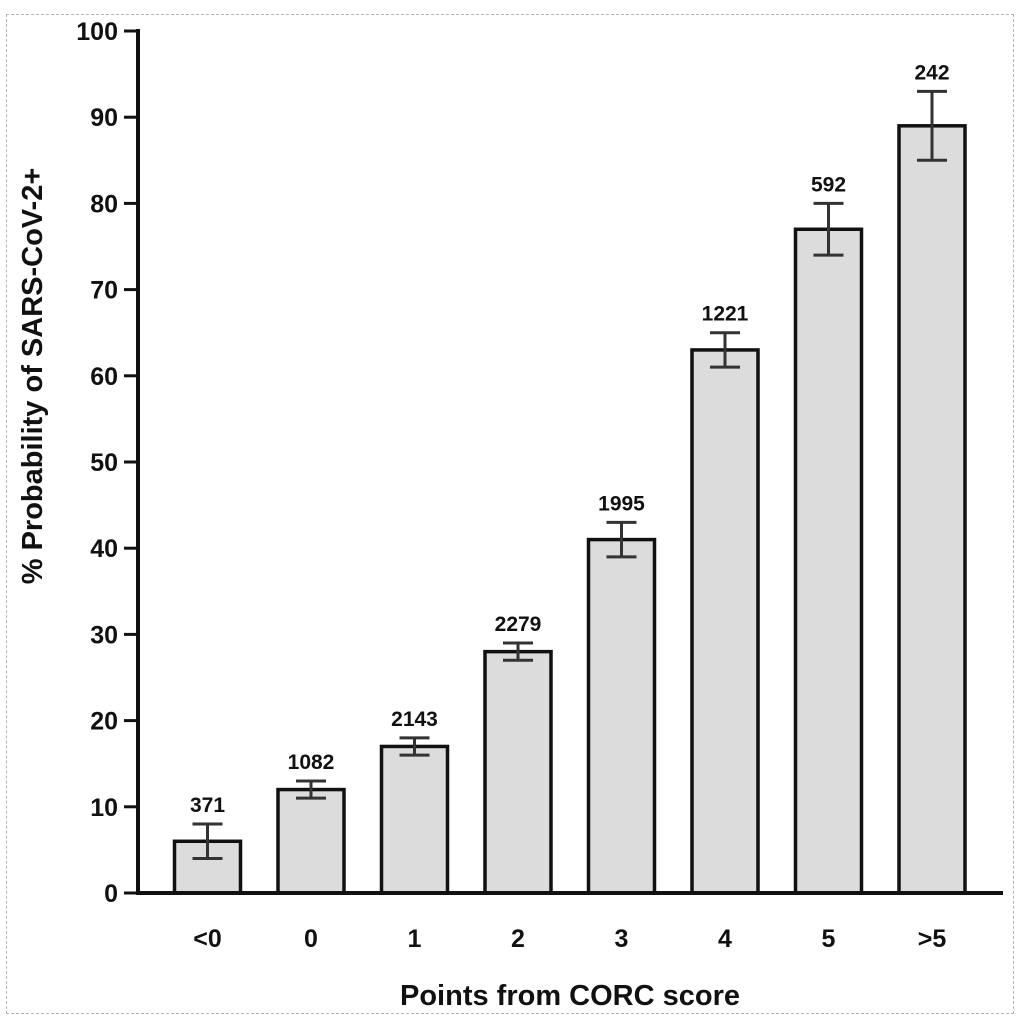  Describe the element at coordinates (33, 376) in the screenshot. I see `y-axis-title: % Probability of SARS-CoV-2+` at that location.